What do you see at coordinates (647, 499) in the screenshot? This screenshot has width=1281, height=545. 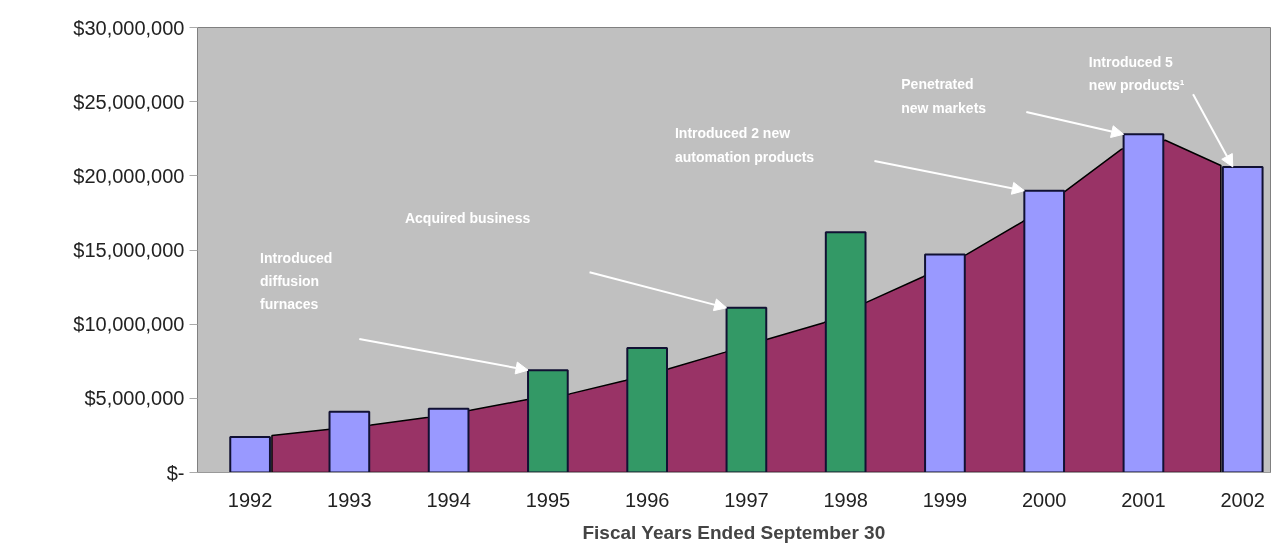 I see `x-tick-label: 1996` at bounding box center [647, 499].